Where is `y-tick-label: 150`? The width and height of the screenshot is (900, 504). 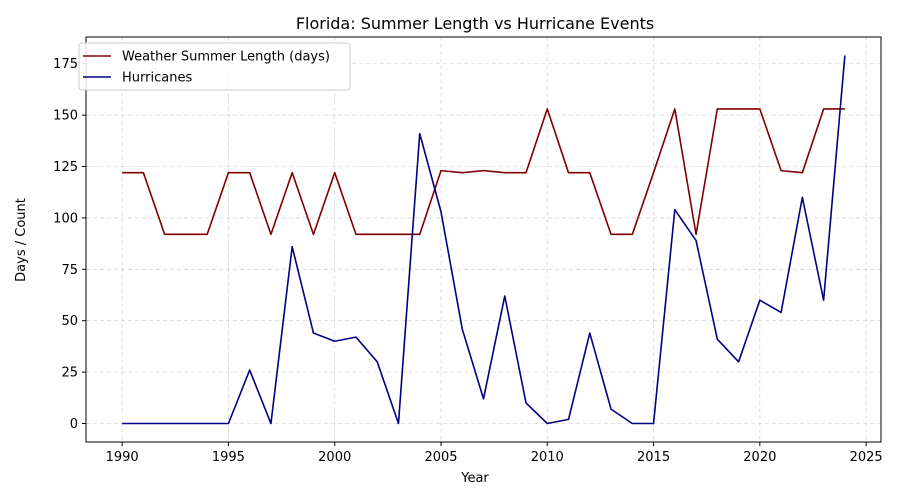
y-tick-label: 150 is located at coordinates (65, 116).